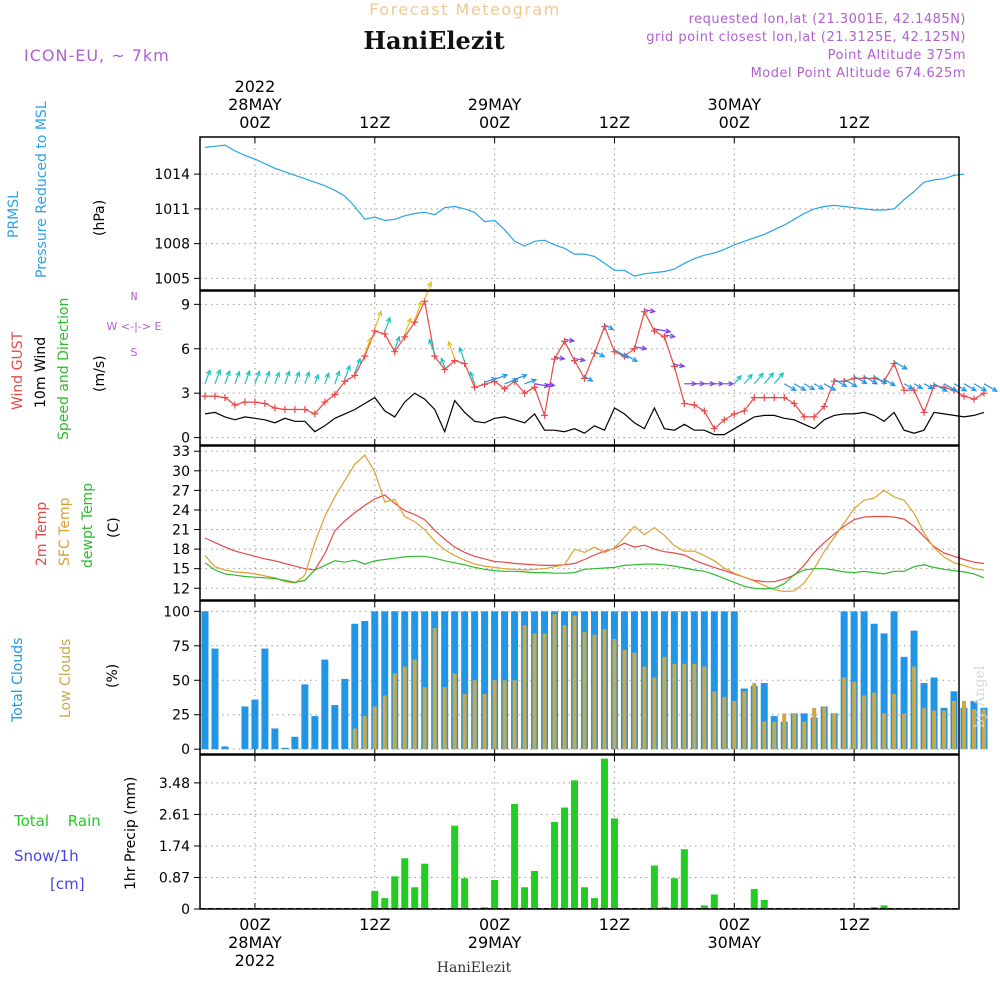 Image resolution: width=1000 pixels, height=1000 pixels. Describe the element at coordinates (174, 815) in the screenshot. I see `y-tick-label: 2.61` at that location.